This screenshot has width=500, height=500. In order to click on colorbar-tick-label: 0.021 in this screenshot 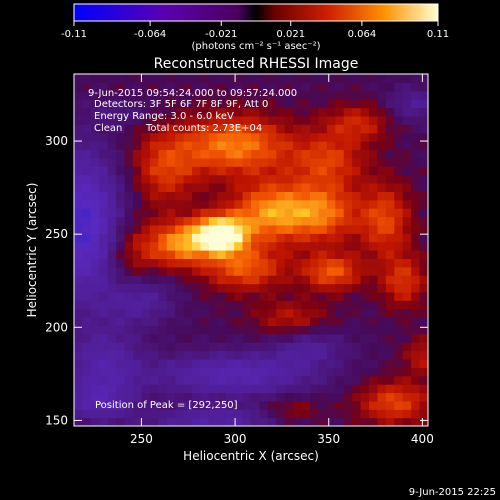, I will do `click(290, 34)`.